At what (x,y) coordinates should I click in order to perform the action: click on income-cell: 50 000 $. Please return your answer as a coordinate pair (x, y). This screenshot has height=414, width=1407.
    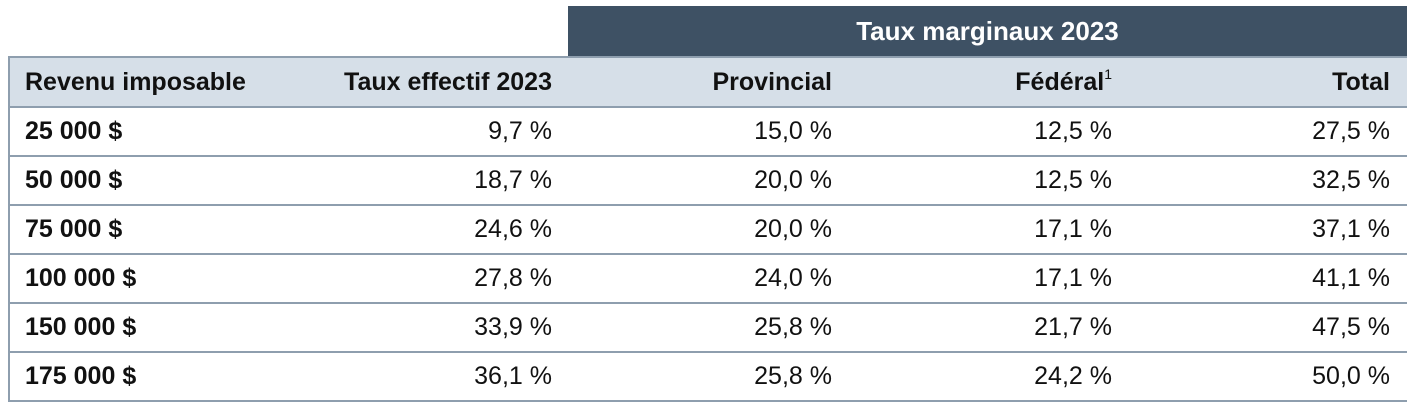
    Looking at the image, I should click on (153, 181).